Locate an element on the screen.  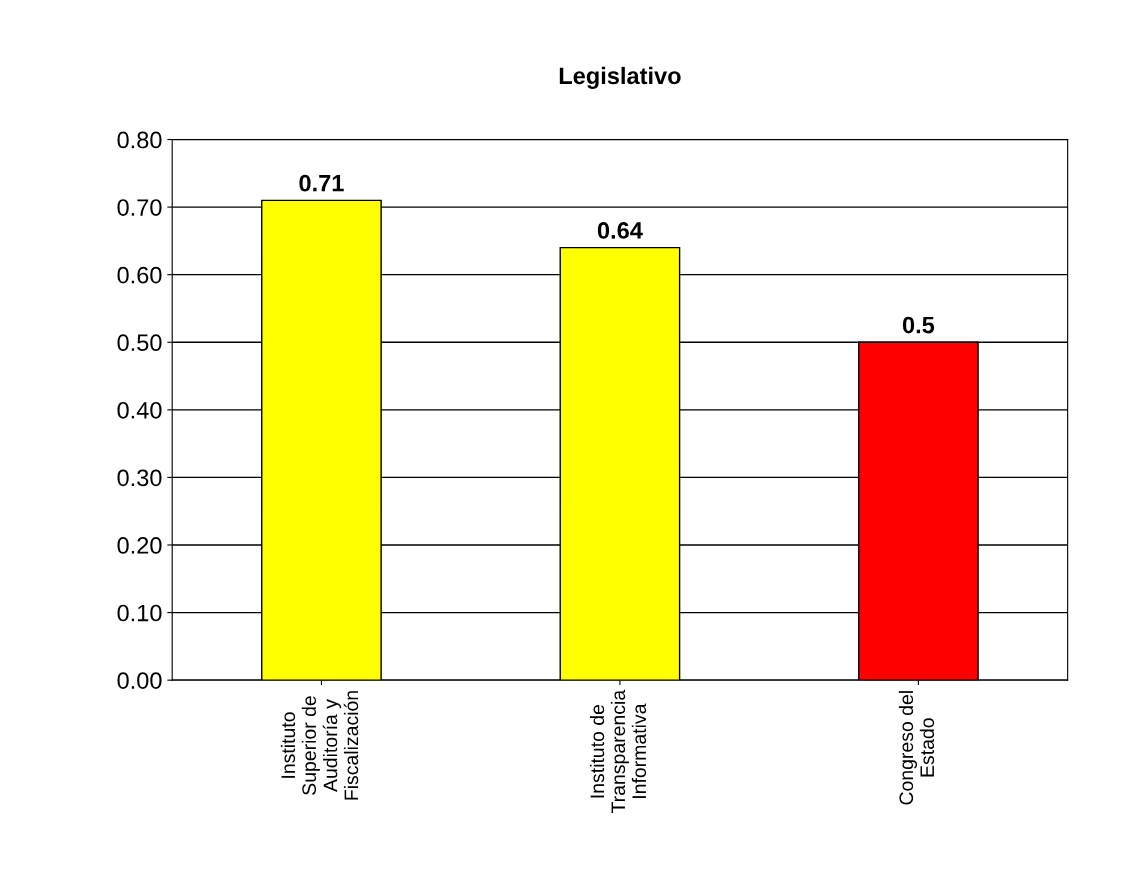
y-tick-label: 0.70 is located at coordinates (139, 207).